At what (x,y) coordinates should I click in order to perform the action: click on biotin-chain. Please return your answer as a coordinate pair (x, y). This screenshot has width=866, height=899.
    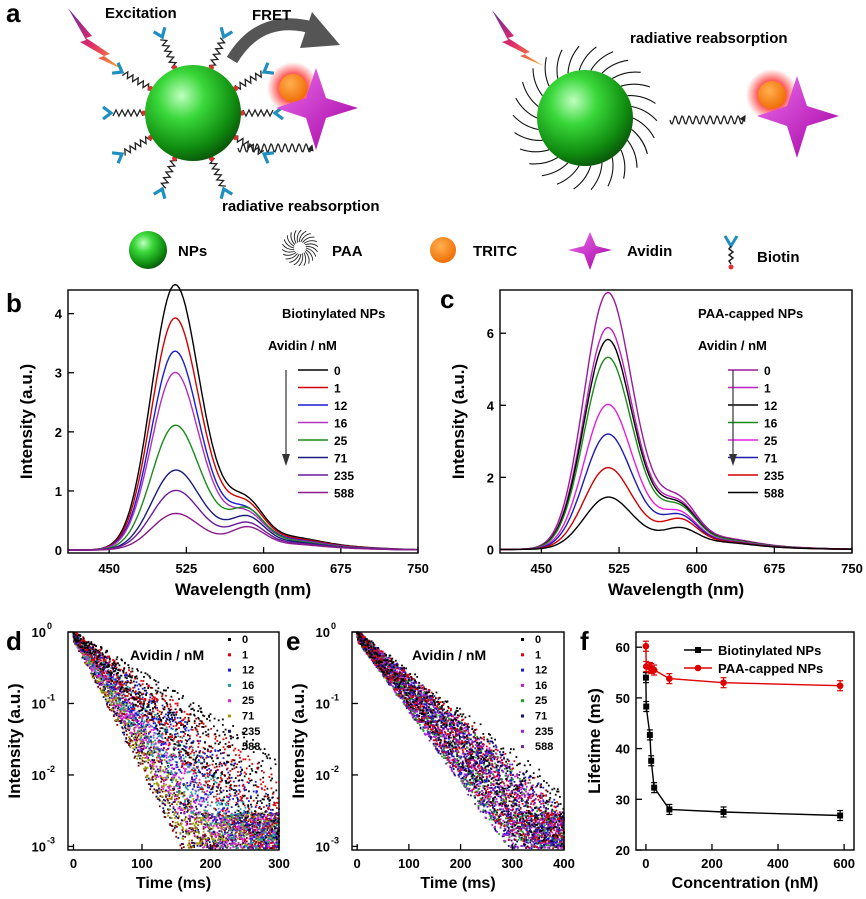
    Looking at the image, I should click on (217, 172).